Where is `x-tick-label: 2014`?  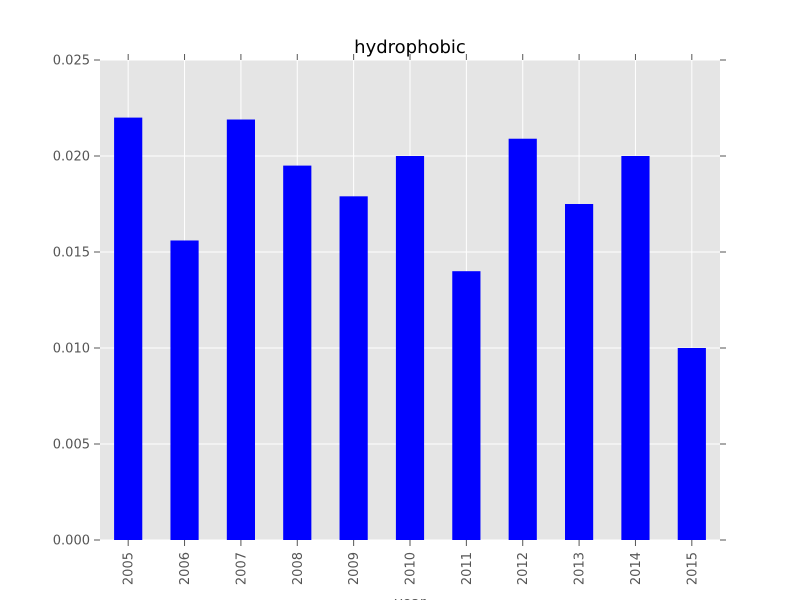
x-tick-label: 2014 is located at coordinates (636, 568).